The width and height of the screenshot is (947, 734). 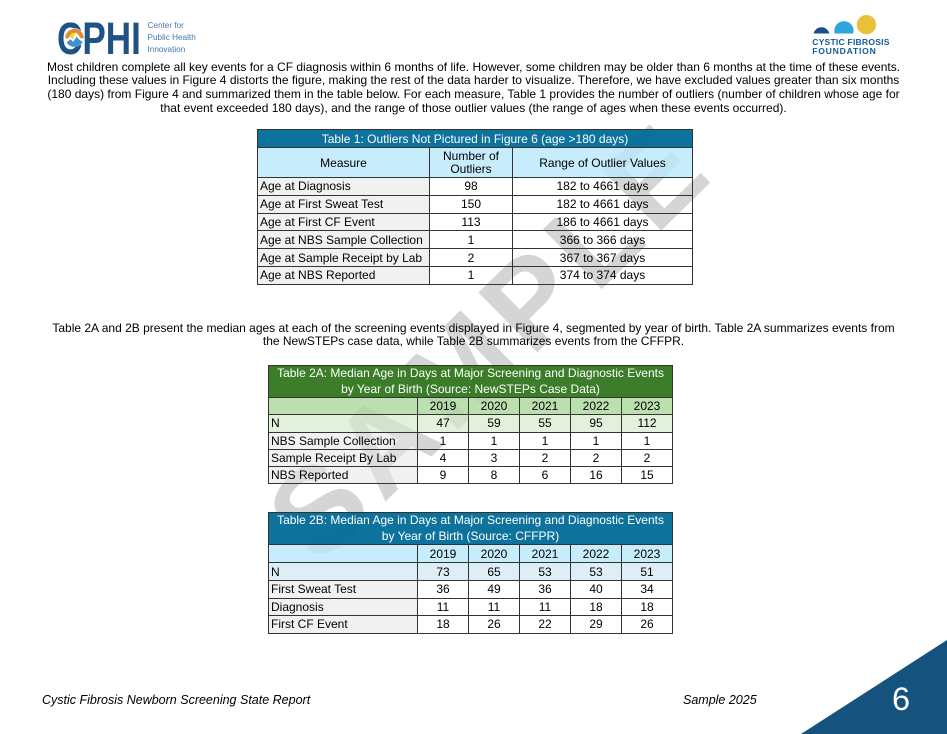 I want to click on svg-text: CYSTIC FIBROSIS, so click(x=851, y=42).